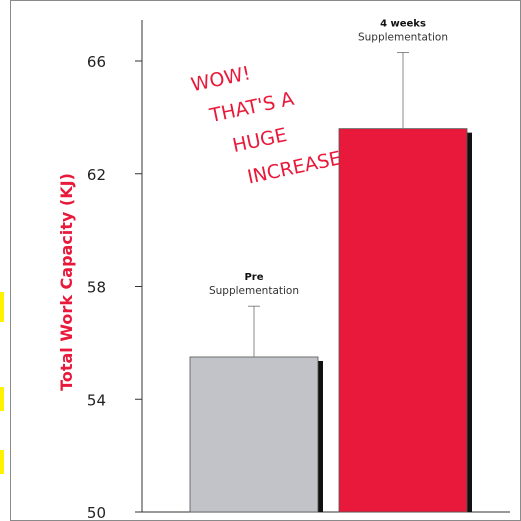  What do you see at coordinates (253, 277) in the screenshot?
I see `bar-title-label: Pre` at bounding box center [253, 277].